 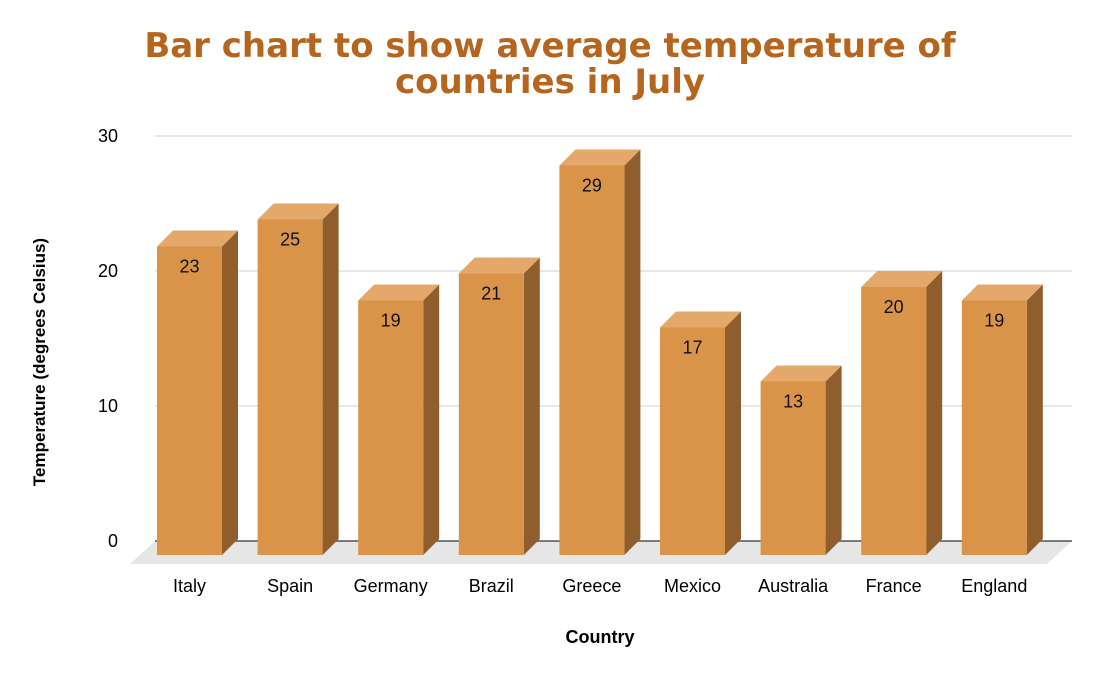 I want to click on data-label: 23, so click(x=189, y=267).